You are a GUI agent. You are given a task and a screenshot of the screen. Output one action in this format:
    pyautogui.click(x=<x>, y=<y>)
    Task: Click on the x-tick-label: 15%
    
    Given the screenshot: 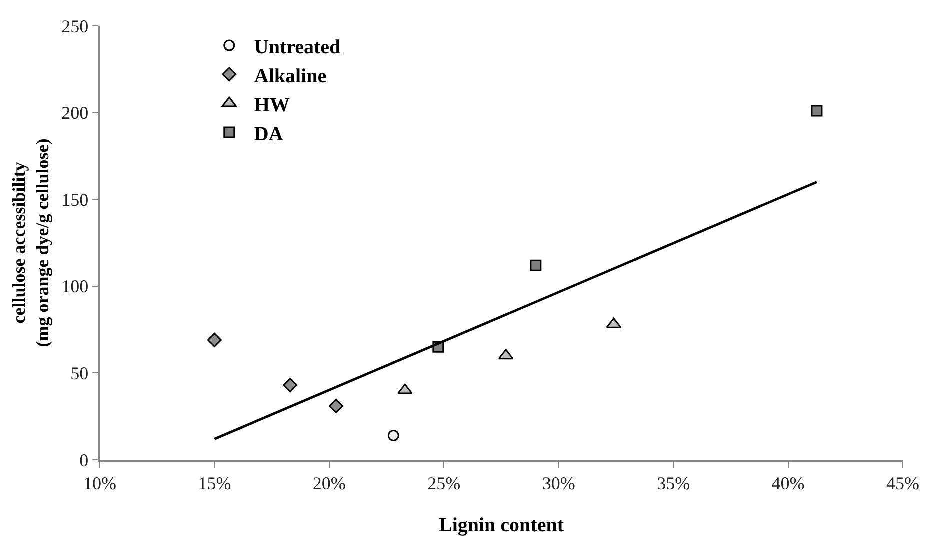 What is the action you would take?
    pyautogui.click(x=215, y=483)
    